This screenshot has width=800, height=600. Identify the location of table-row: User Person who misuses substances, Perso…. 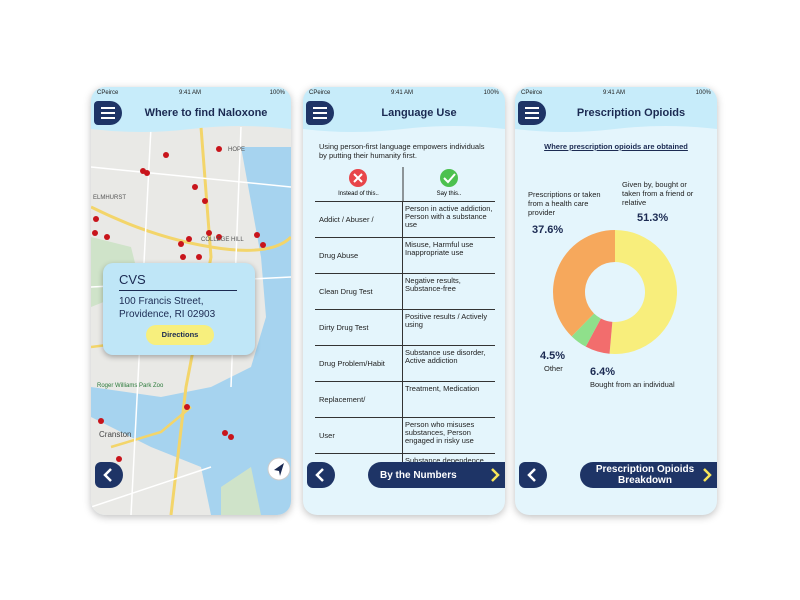
(405, 436).